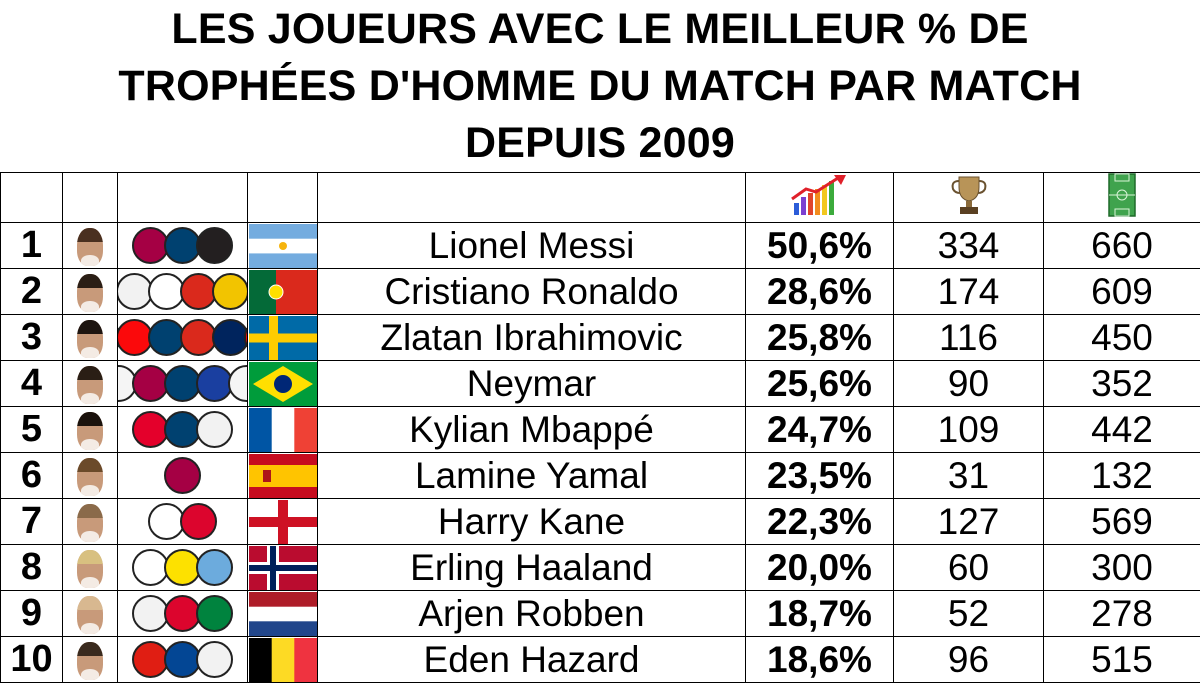 This screenshot has width=1200, height=683. I want to click on matches-value: 569, so click(1122, 522).